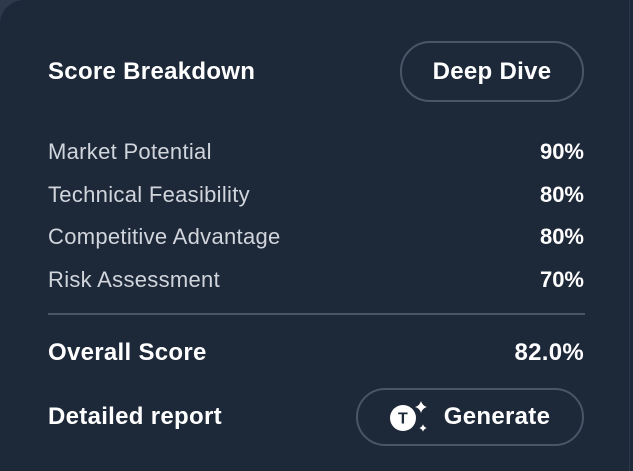 The image size is (633, 471). I want to click on detailed-report-label: Detailed report, so click(135, 416).